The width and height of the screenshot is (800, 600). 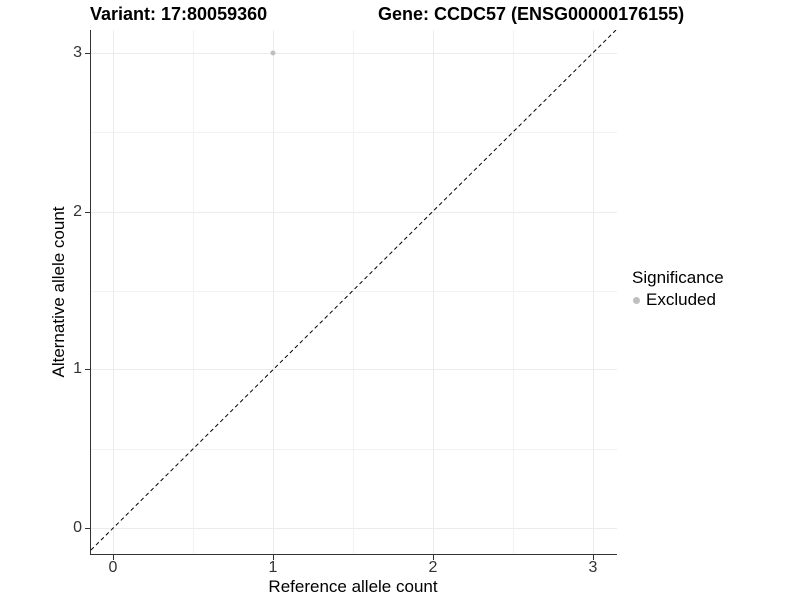 I want to click on legend-item-excluded: Excluded, so click(x=678, y=300).